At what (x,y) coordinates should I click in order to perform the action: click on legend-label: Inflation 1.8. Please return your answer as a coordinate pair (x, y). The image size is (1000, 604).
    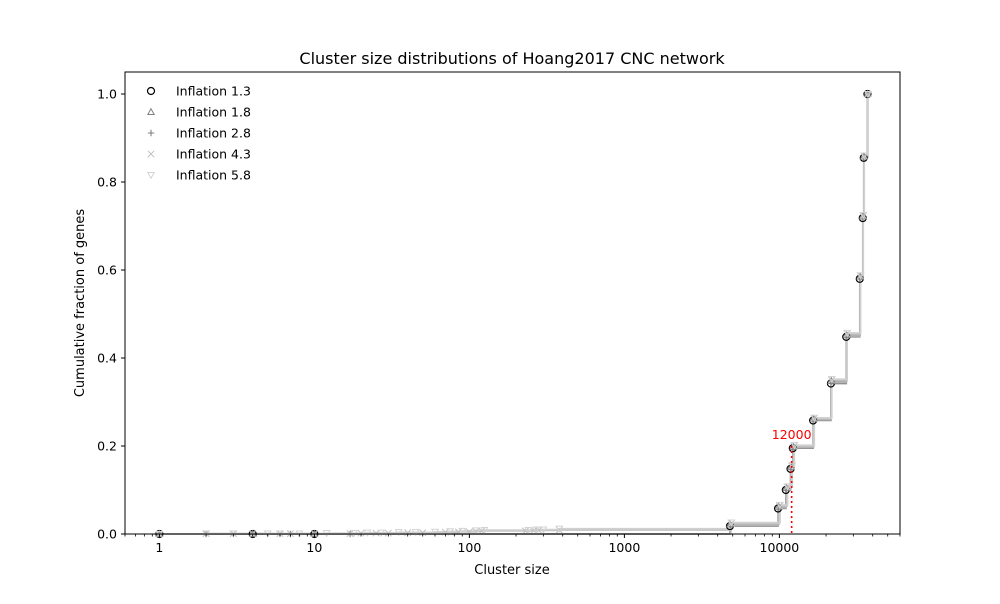
    Looking at the image, I should click on (213, 112).